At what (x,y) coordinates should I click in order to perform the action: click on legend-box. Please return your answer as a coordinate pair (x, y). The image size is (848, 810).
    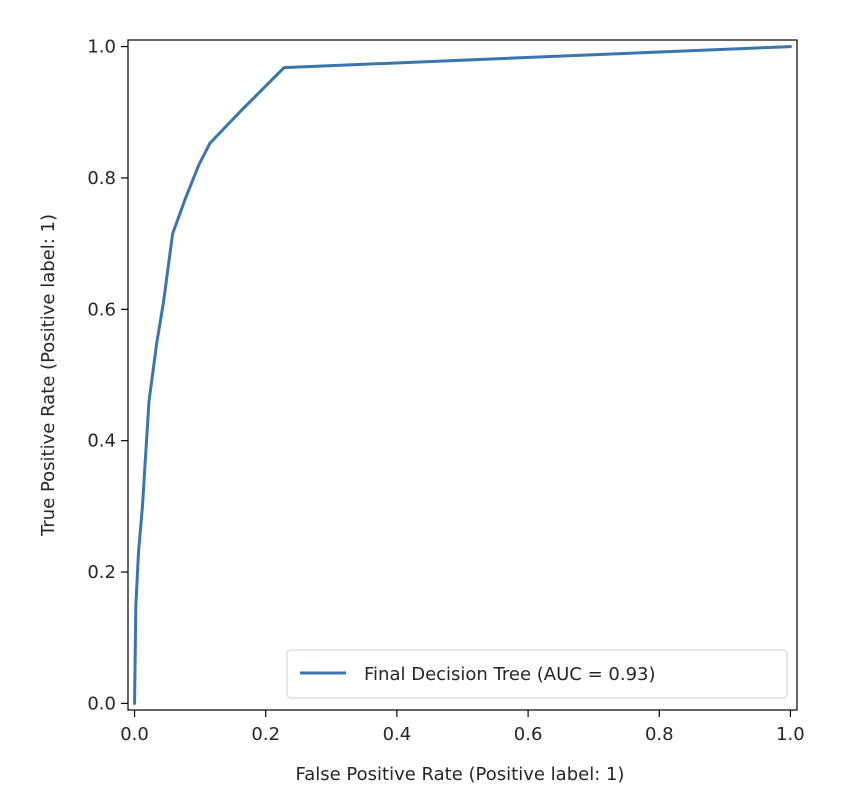
    Looking at the image, I should click on (537, 674).